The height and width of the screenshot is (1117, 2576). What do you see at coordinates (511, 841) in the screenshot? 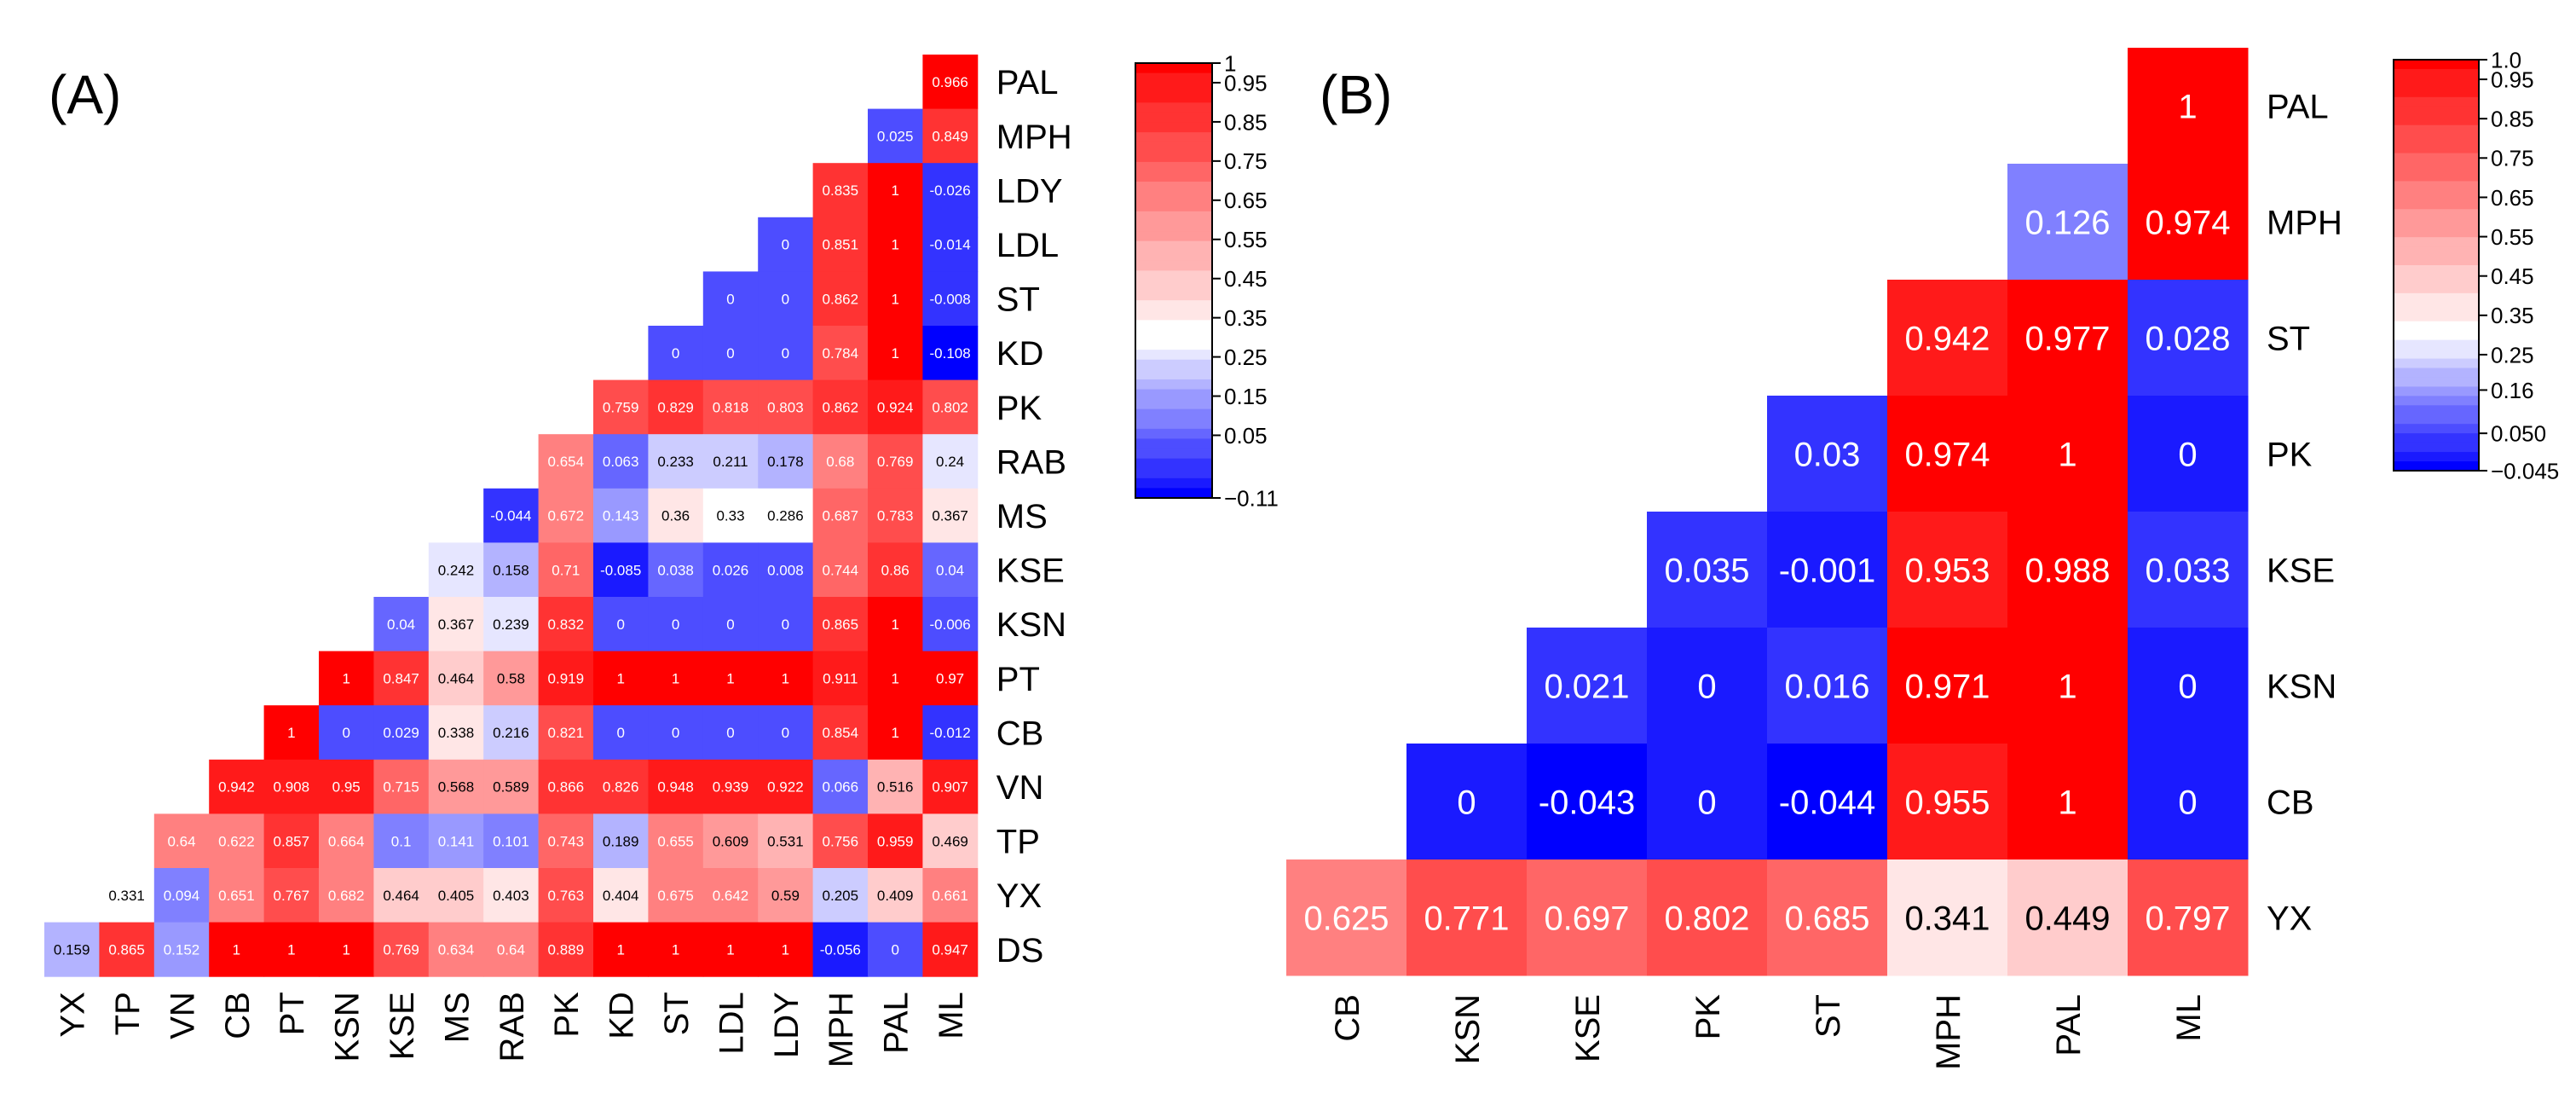
I see `cell-value-label: 0.101` at bounding box center [511, 841].